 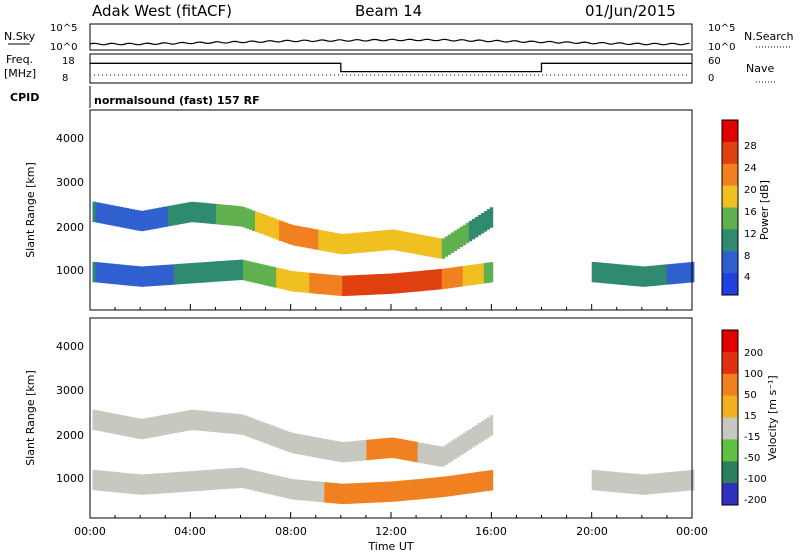 What do you see at coordinates (747, 256) in the screenshot?
I see `power-cbar-tick-8: 8` at bounding box center [747, 256].